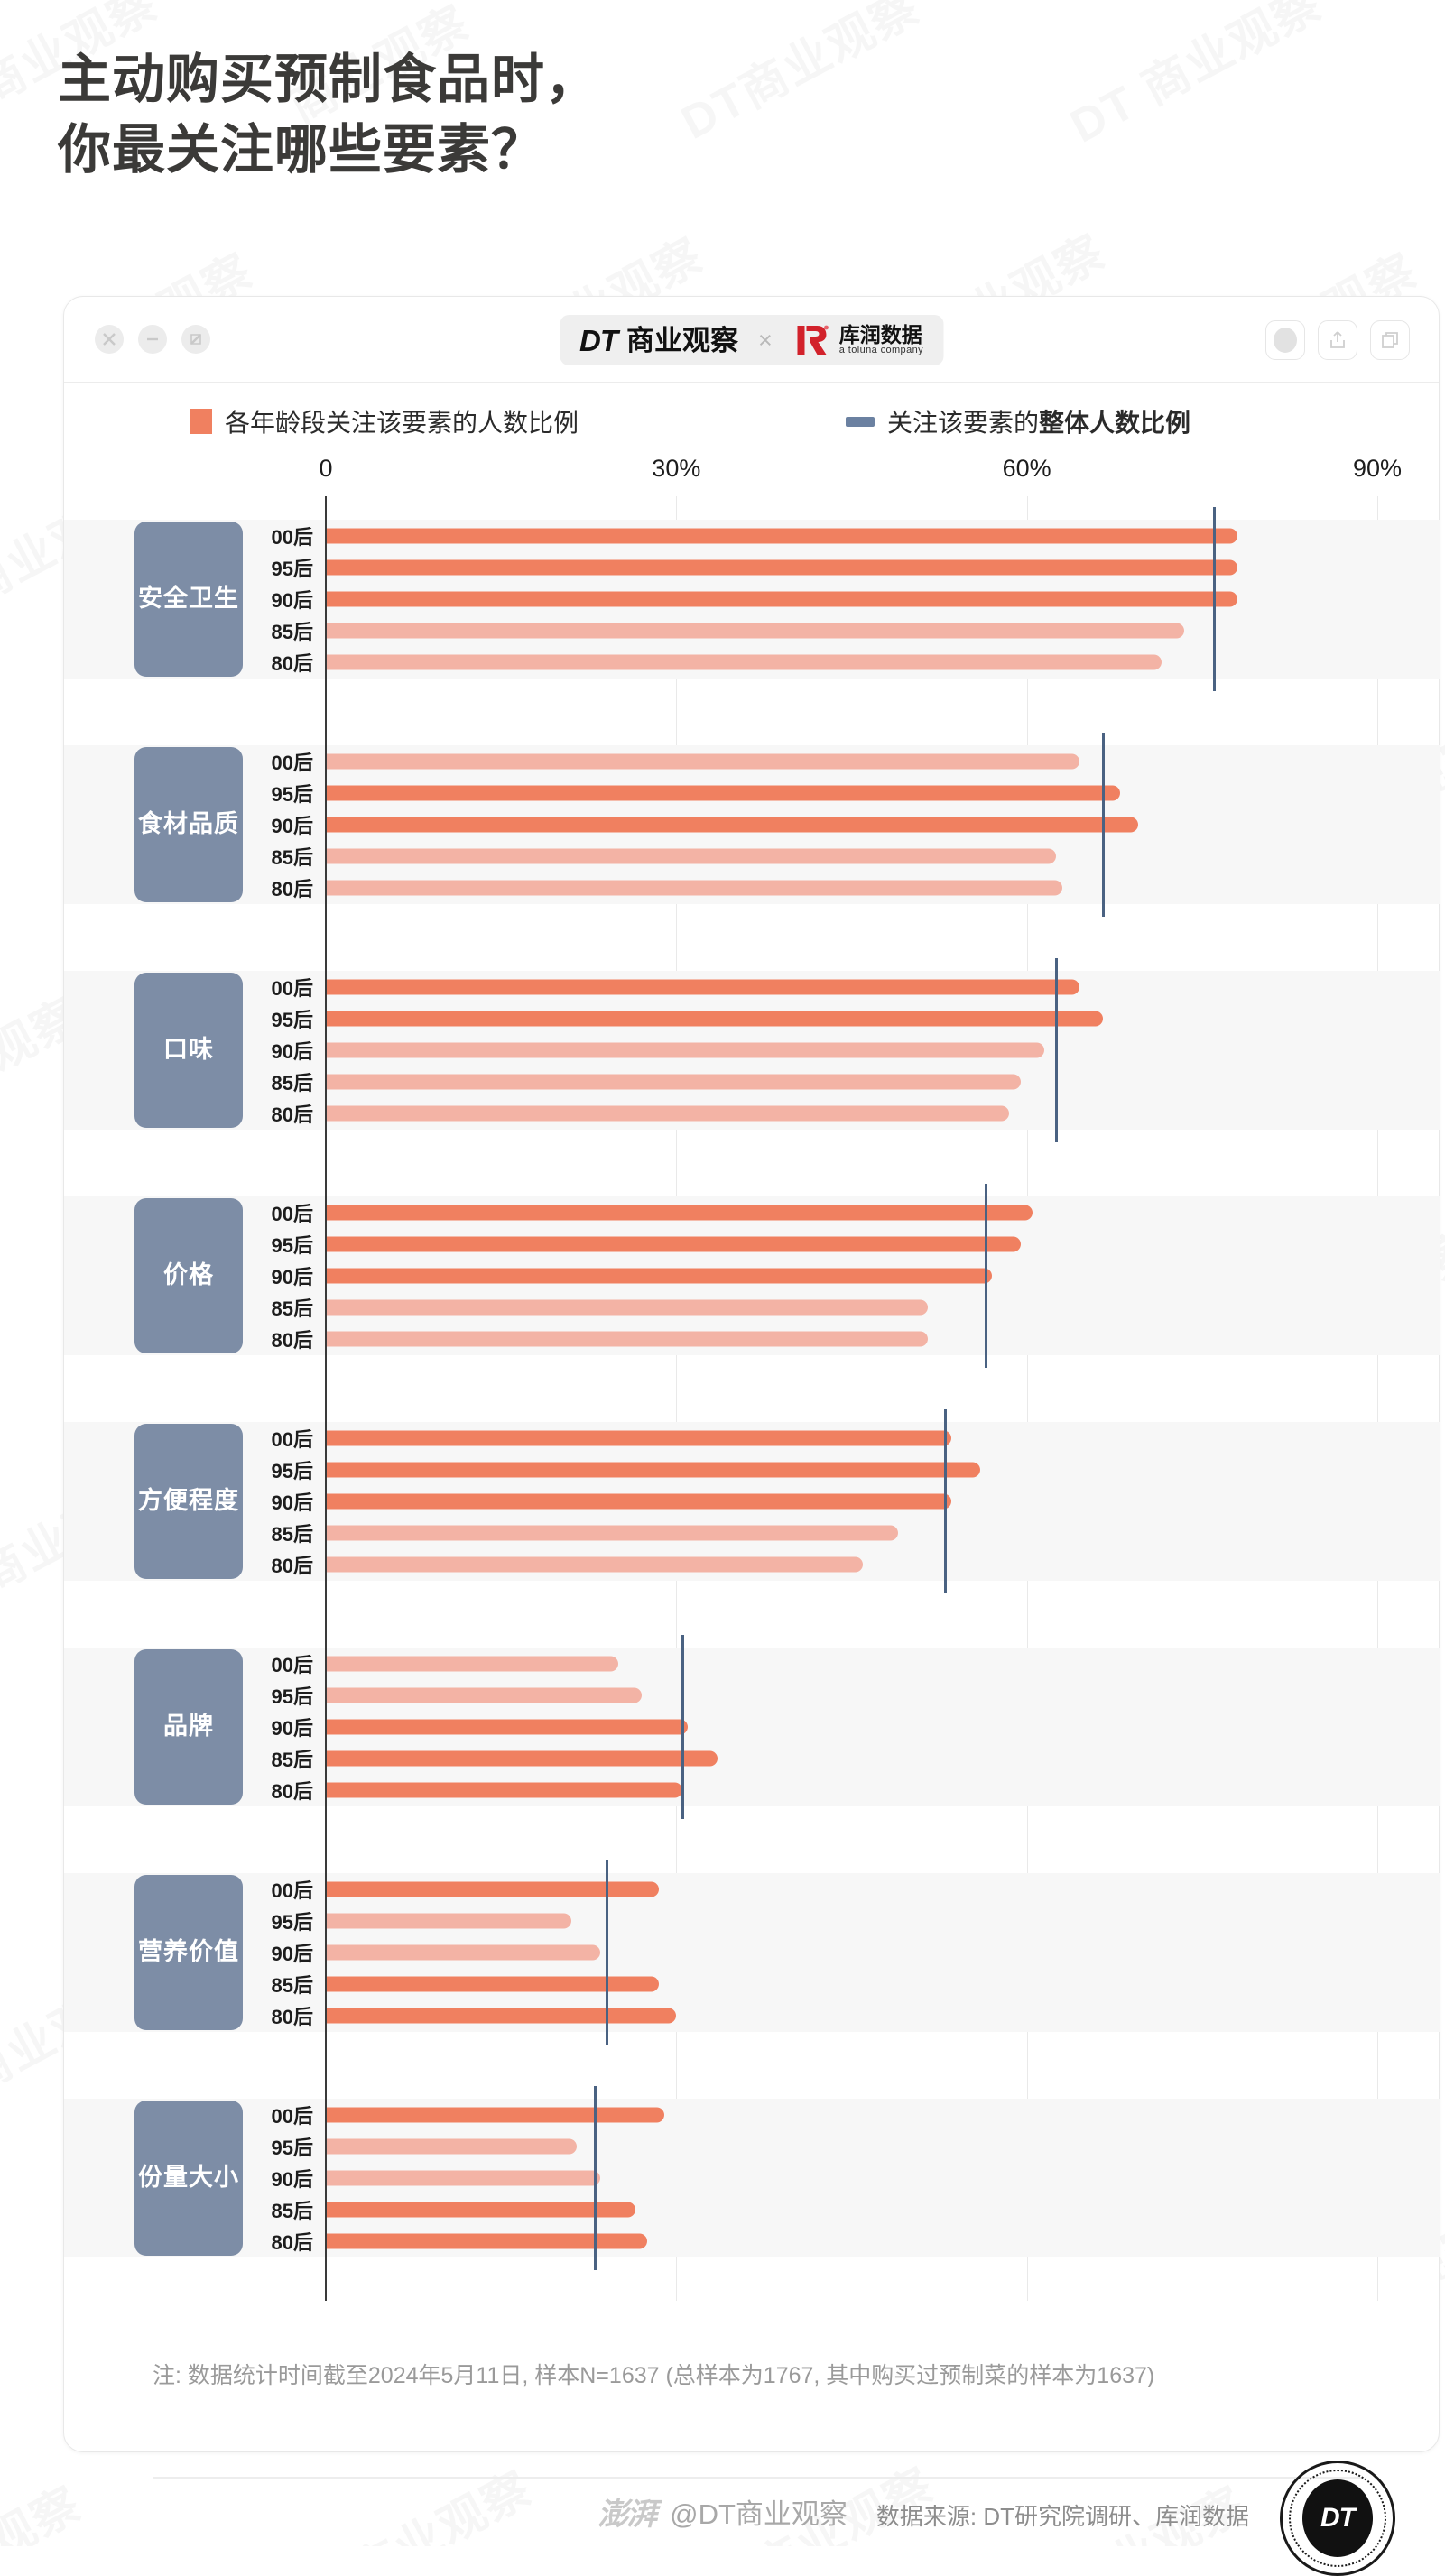 This screenshot has width=1445, height=2576. Describe the element at coordinates (683, 1727) in the screenshot. I see `overall-marker-品牌` at that location.